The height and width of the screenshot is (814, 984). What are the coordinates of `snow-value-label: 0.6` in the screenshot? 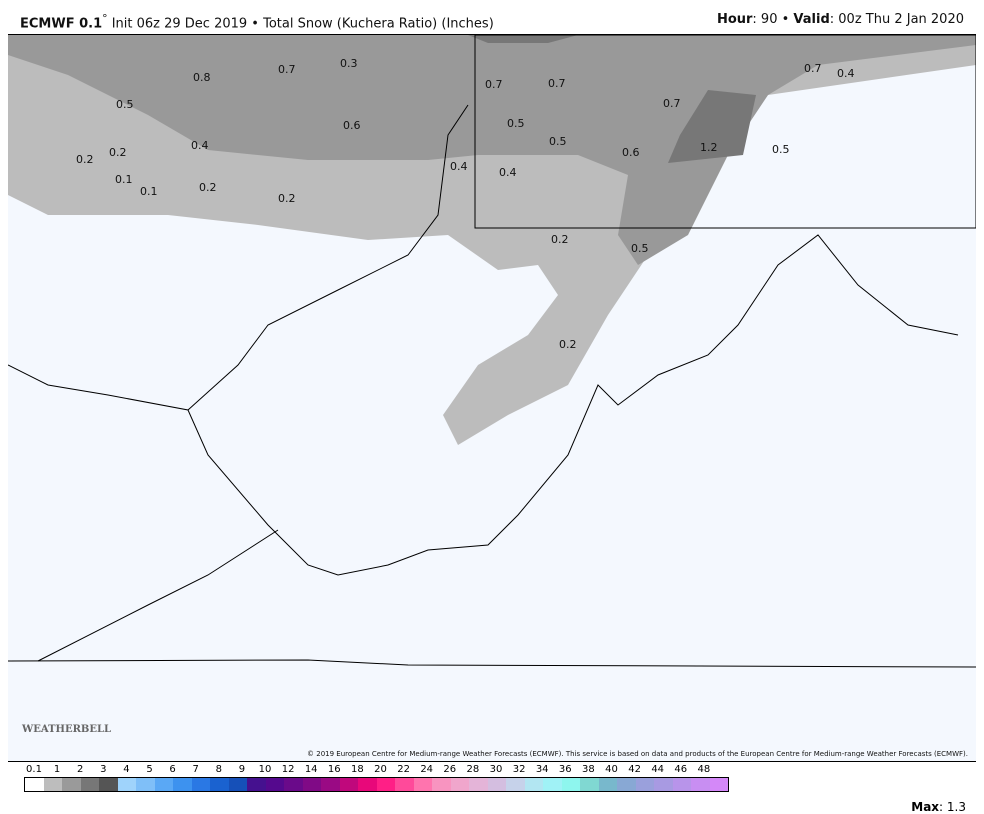 It's located at (352, 125).